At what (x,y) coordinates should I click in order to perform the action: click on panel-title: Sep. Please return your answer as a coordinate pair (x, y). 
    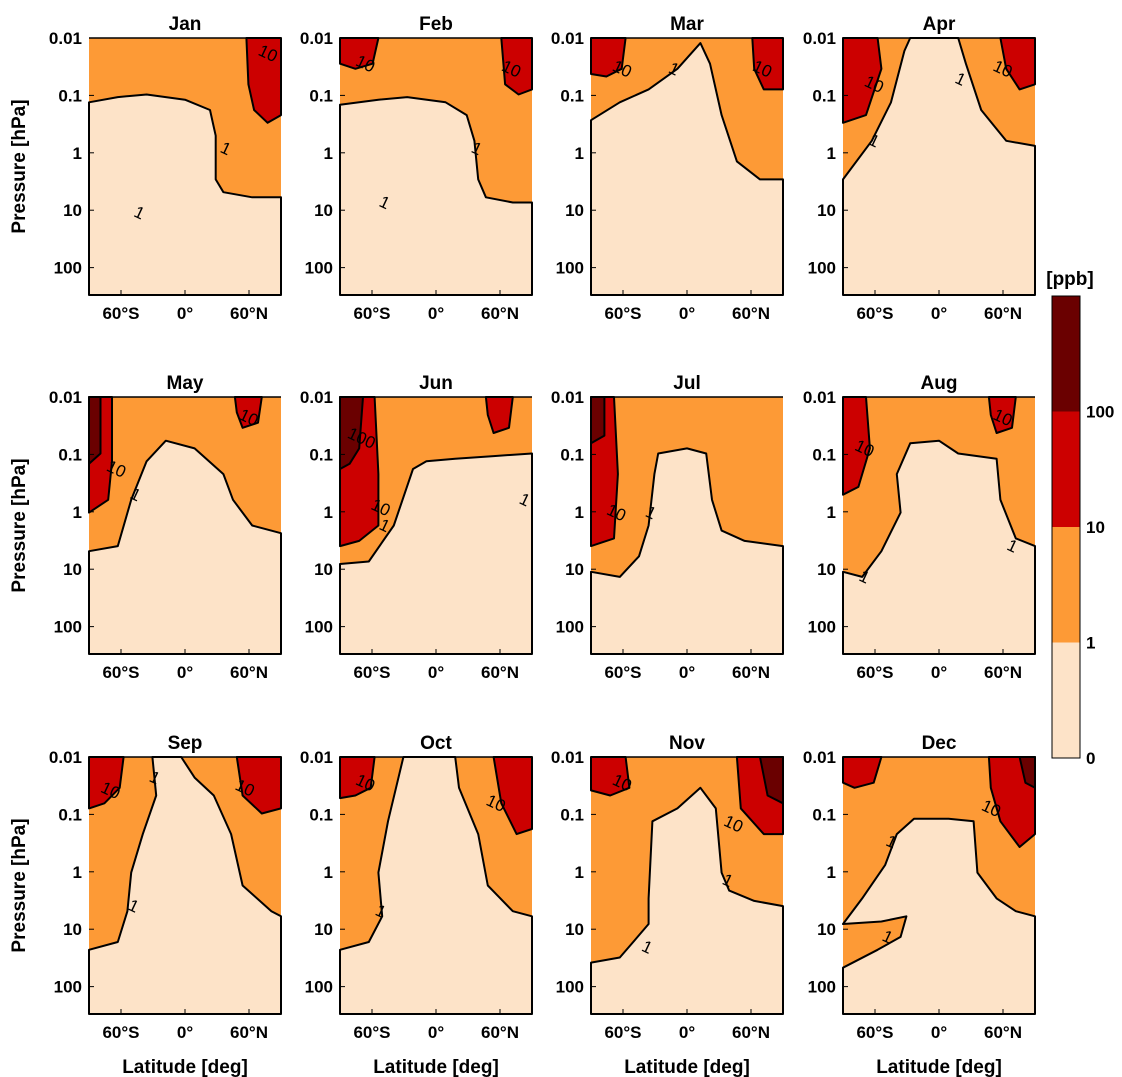
    Looking at the image, I should click on (185, 743).